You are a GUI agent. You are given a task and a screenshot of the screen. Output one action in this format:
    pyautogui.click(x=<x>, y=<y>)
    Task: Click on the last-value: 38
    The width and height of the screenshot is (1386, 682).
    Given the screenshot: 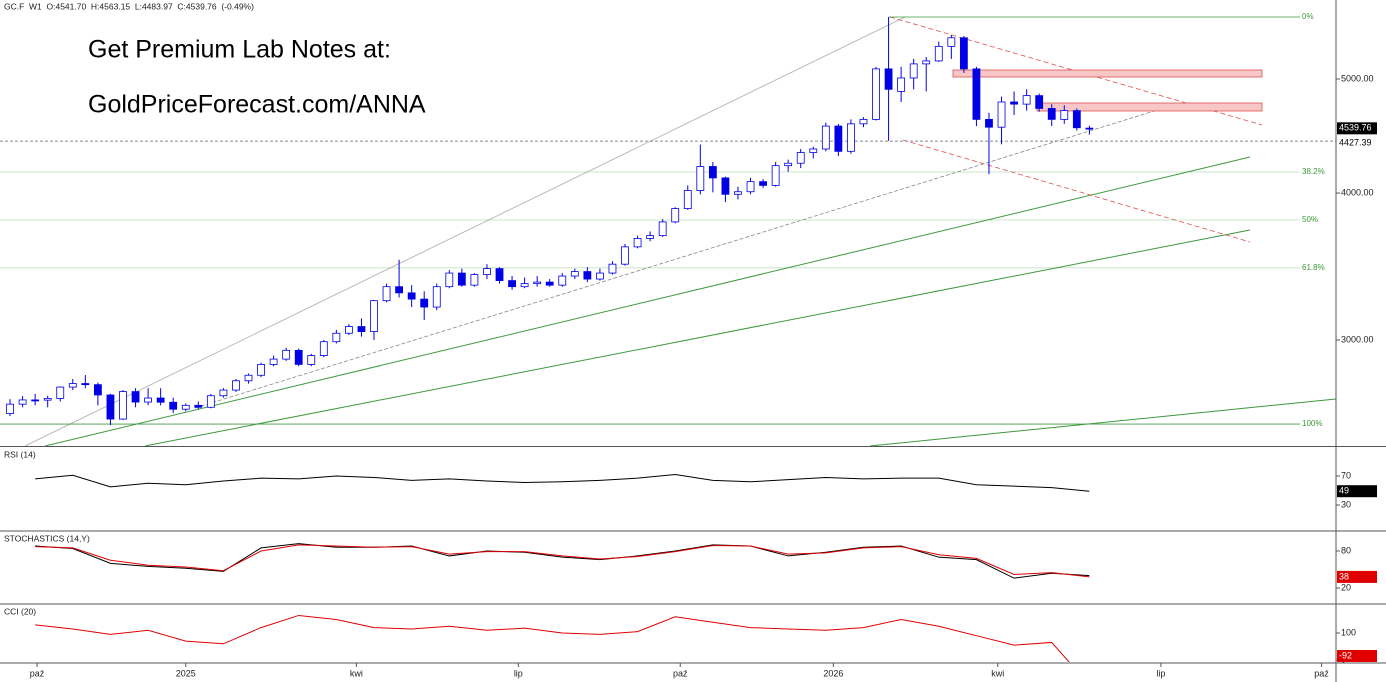 What is the action you would take?
    pyautogui.click(x=1344, y=576)
    